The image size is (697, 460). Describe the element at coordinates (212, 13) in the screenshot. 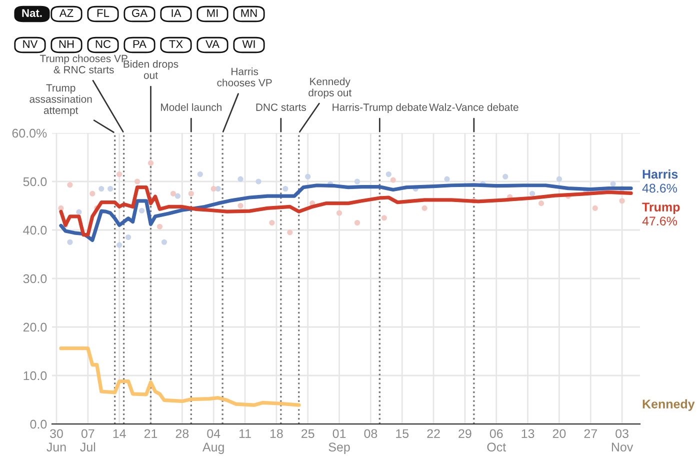

I see `text: MI` at that location.